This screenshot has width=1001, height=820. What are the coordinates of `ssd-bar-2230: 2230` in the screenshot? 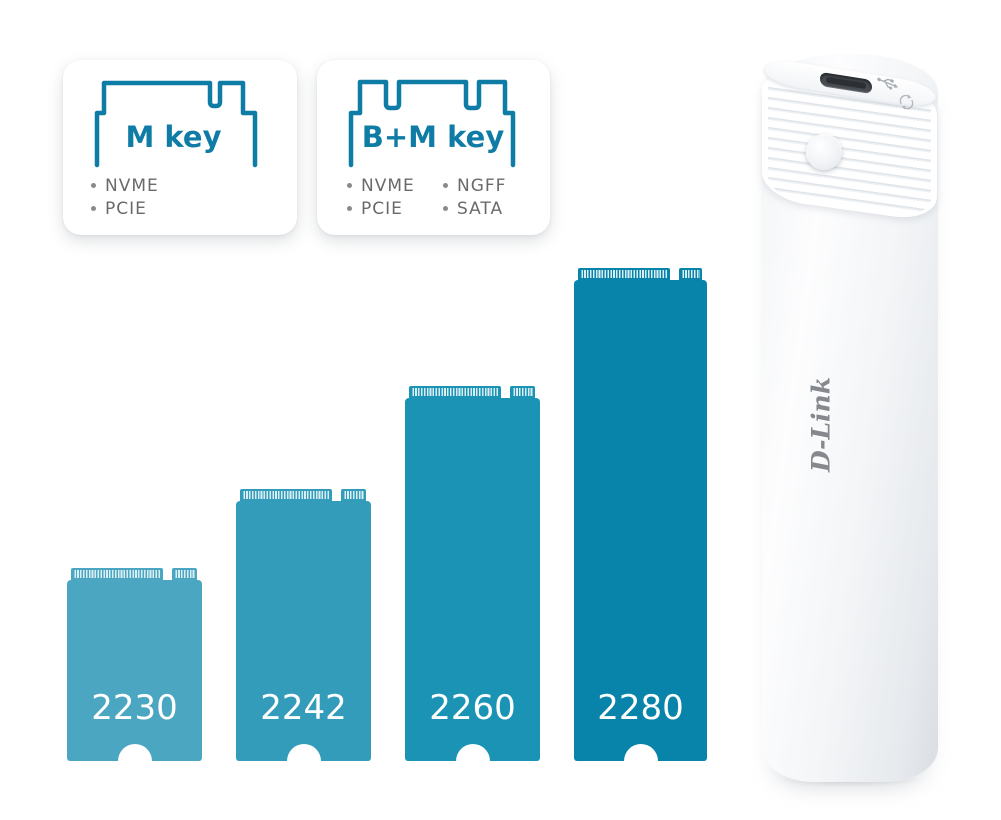 It's located at (134, 673).